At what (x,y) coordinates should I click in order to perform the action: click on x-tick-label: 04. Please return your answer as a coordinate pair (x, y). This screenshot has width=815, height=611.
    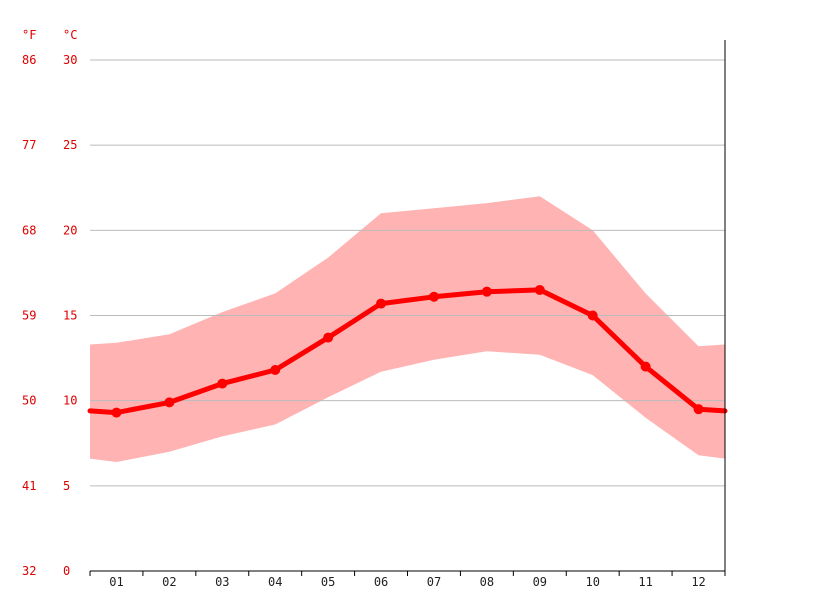
    Looking at the image, I should click on (275, 582).